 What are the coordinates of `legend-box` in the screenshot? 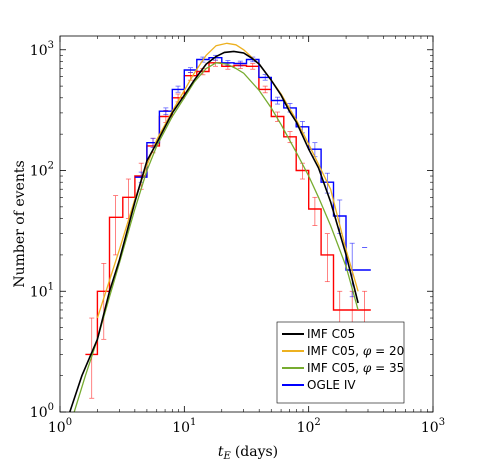 It's located at (340, 362).